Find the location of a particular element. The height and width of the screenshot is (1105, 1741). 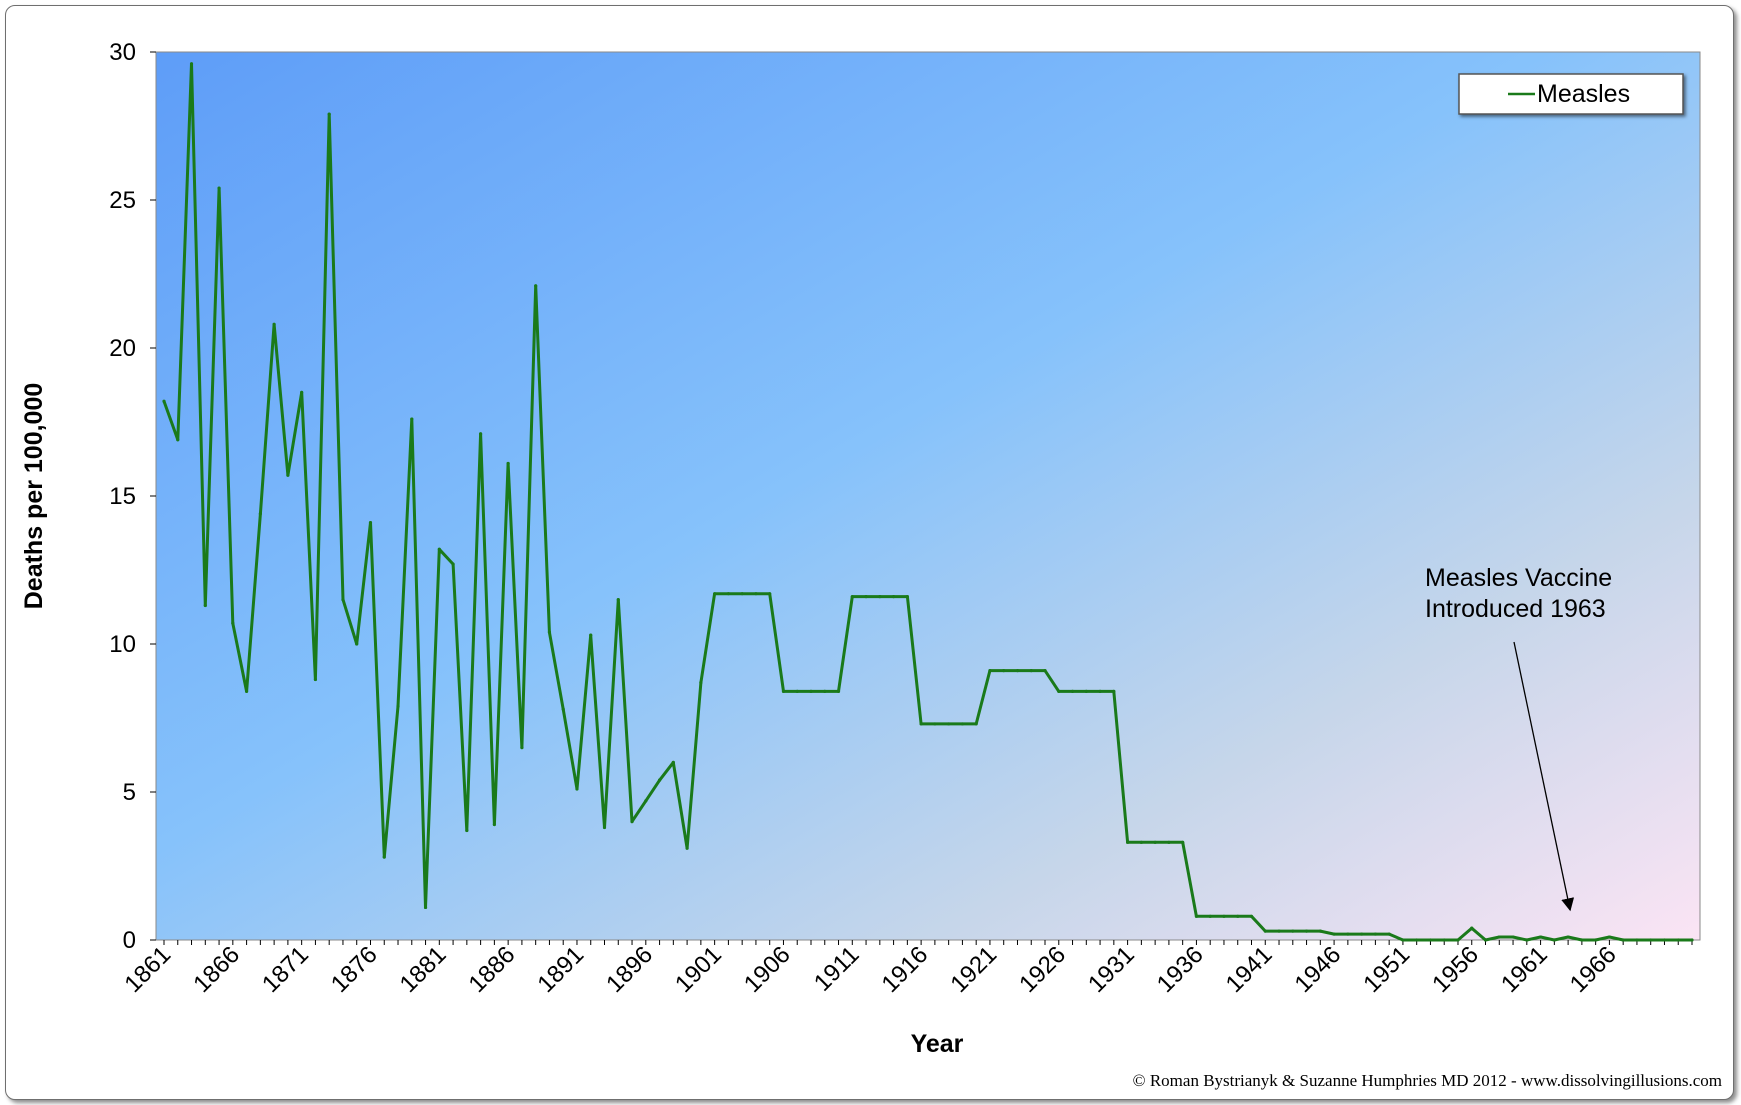

y-axis: 0 5 10 15 20 25 30 is located at coordinates (132, 496).